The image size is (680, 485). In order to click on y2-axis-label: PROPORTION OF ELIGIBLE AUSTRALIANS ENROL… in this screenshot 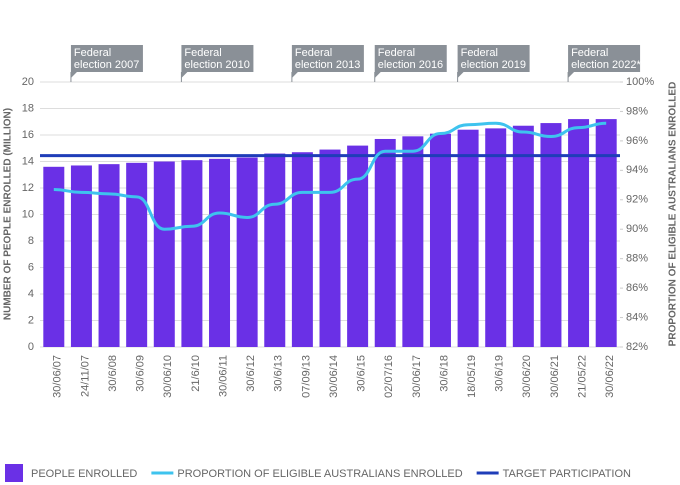, I will do `click(673, 214)`.